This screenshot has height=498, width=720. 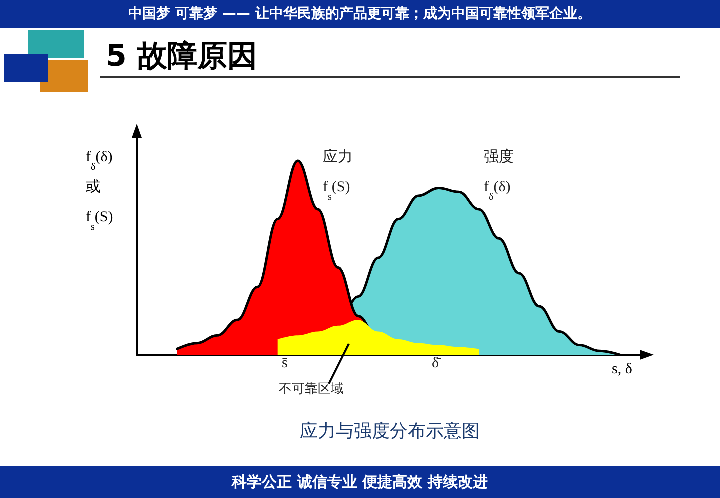 I want to click on text: 科学公正 诚信专业 便捷高效 持续改进, so click(x=360, y=482).